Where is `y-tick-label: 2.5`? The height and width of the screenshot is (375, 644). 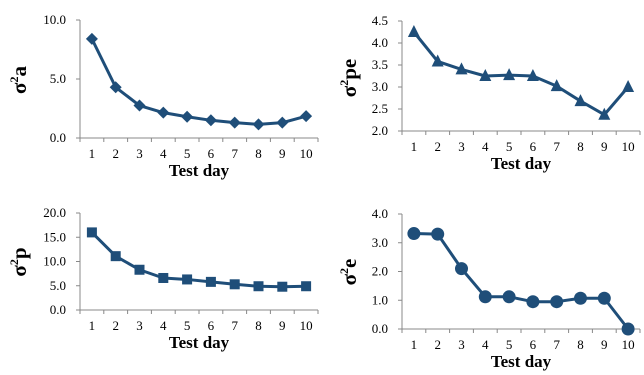
y-tick-label: 2.5 is located at coordinates (380, 108).